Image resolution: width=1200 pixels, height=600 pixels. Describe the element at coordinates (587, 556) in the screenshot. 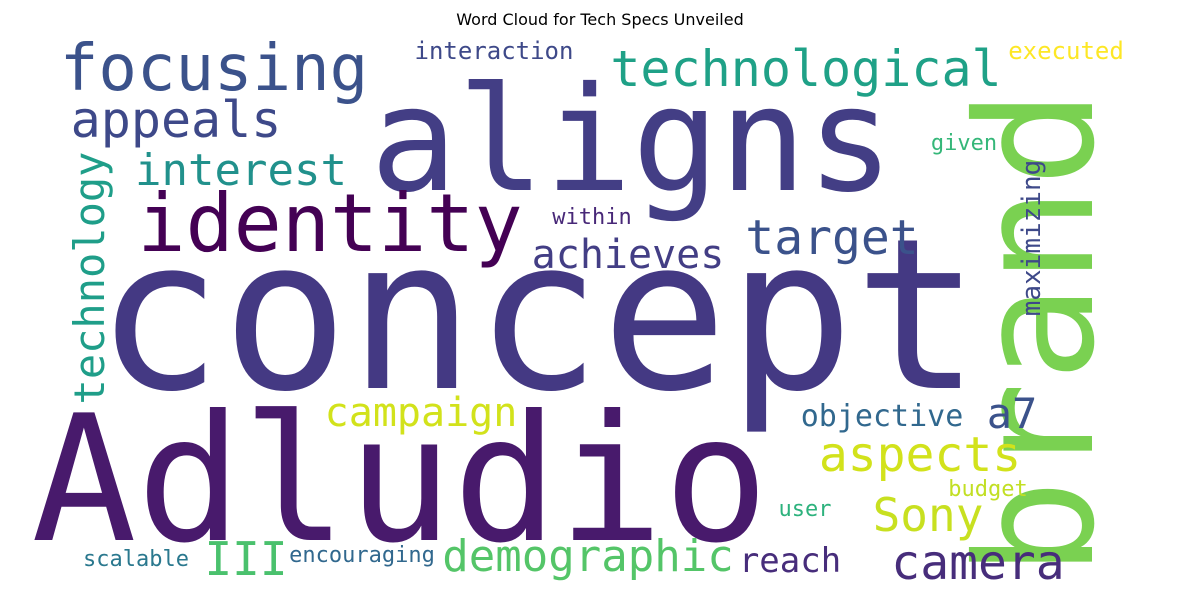

I see `word-demographic: demographic` at that location.